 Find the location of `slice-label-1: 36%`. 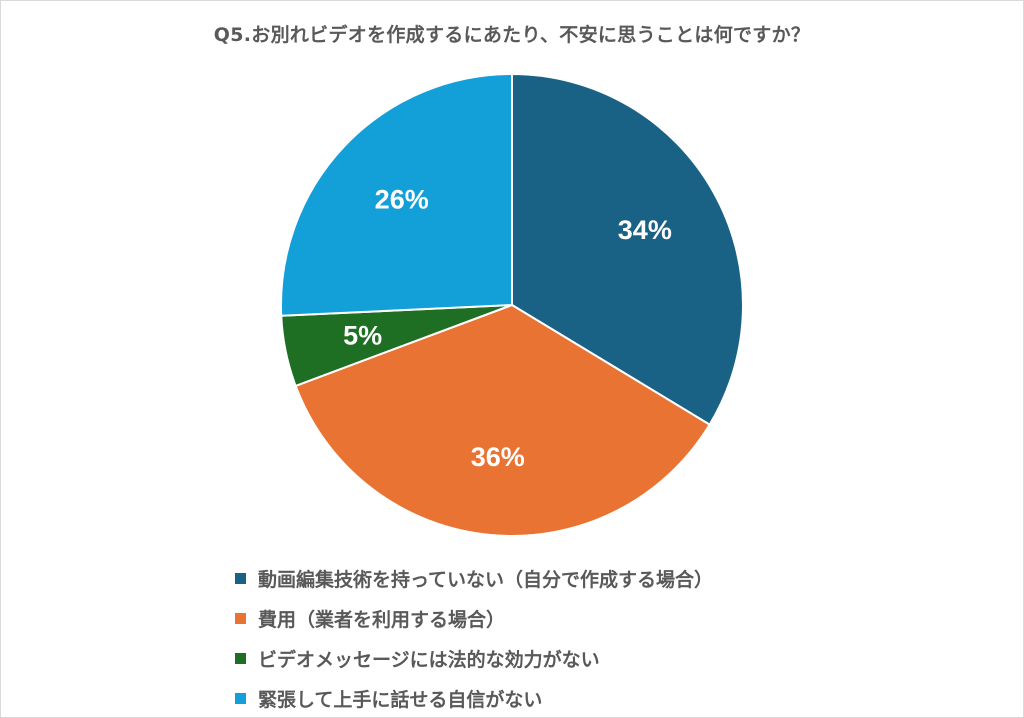

slice-label-1: 36% is located at coordinates (498, 457).